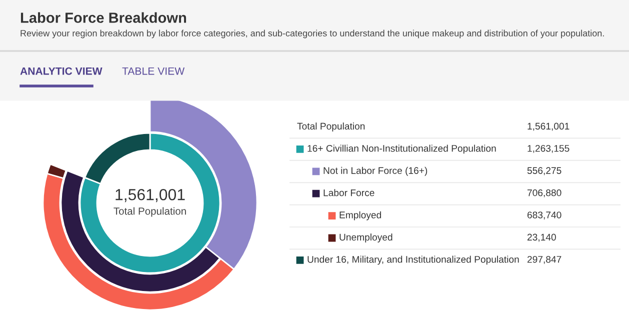 The image size is (629, 325). I want to click on data-label: 683,740, so click(544, 216).